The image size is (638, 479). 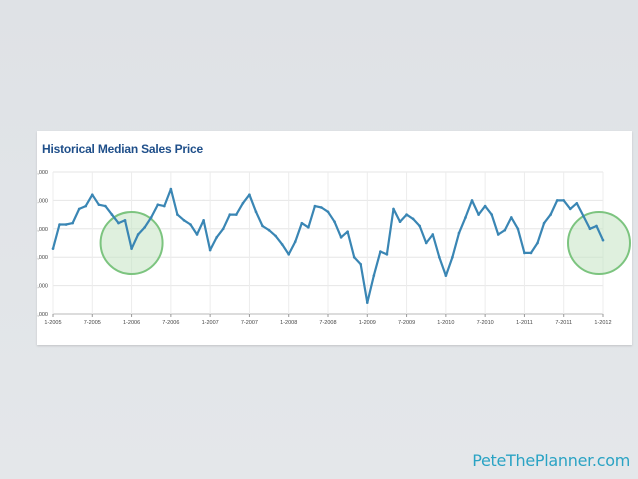 What do you see at coordinates (52, 323) in the screenshot?
I see `x-tick-label: 1-2005` at bounding box center [52, 323].